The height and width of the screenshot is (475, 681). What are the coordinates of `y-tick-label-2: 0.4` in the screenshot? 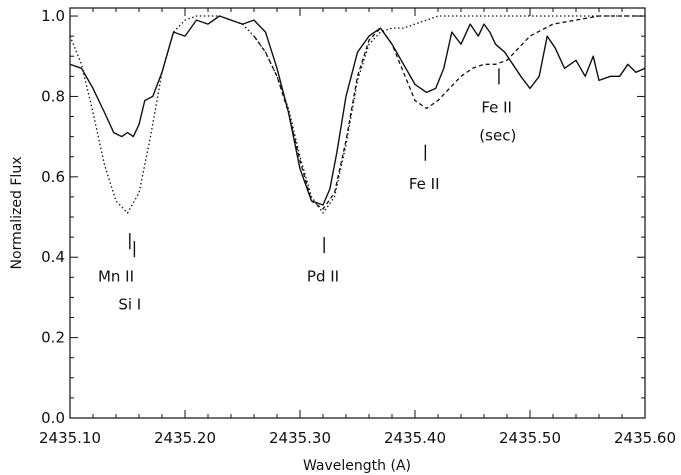 It's located at (53, 257).